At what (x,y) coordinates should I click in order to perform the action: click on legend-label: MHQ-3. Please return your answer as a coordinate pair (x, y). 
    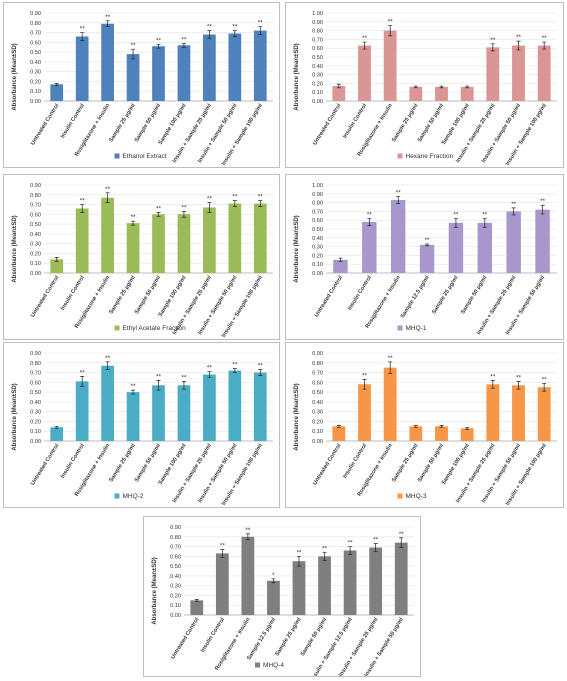
    Looking at the image, I should click on (416, 496).